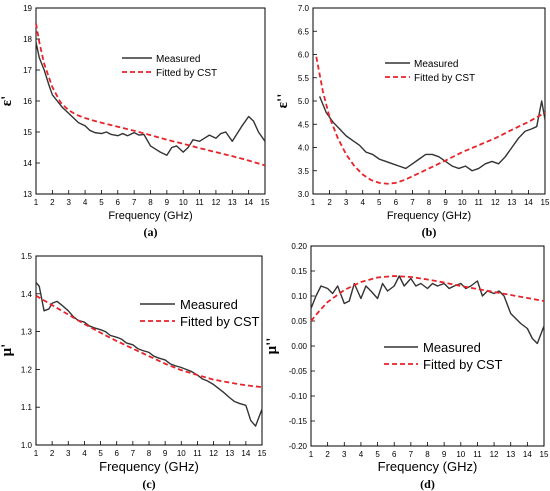 The height and width of the screenshot is (491, 550). Describe the element at coordinates (116, 453) in the screenshot. I see `x-tick-label-c: 6` at that location.